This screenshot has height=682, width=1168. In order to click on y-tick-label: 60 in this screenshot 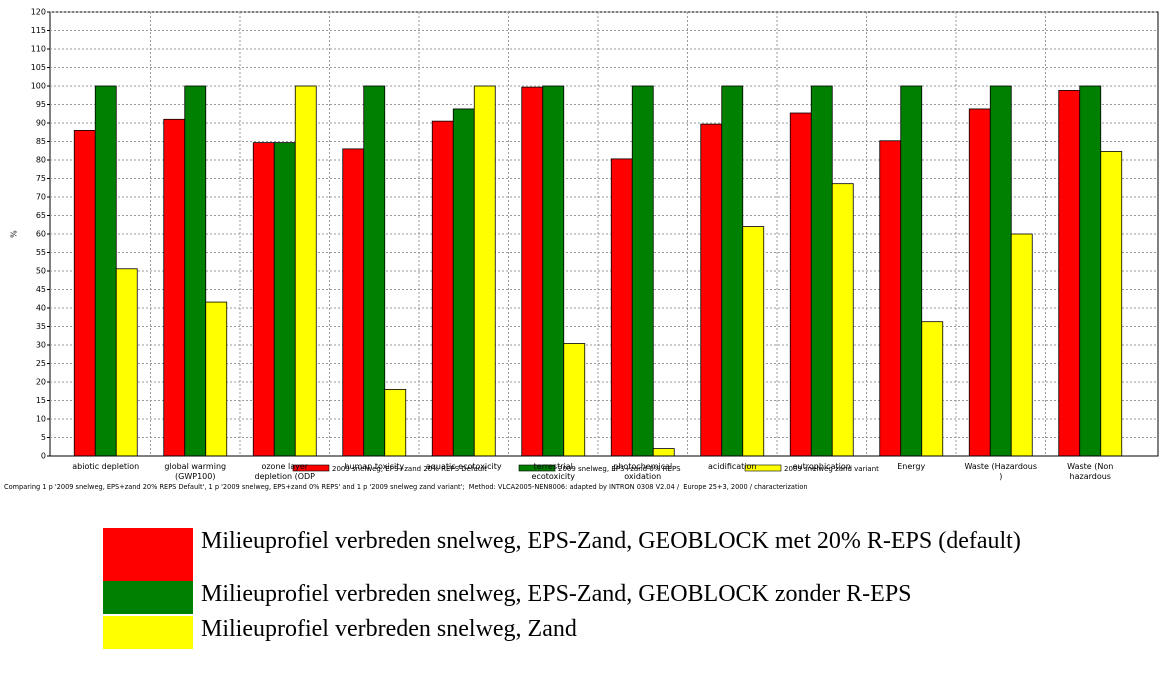, I will do `click(41, 234)`.